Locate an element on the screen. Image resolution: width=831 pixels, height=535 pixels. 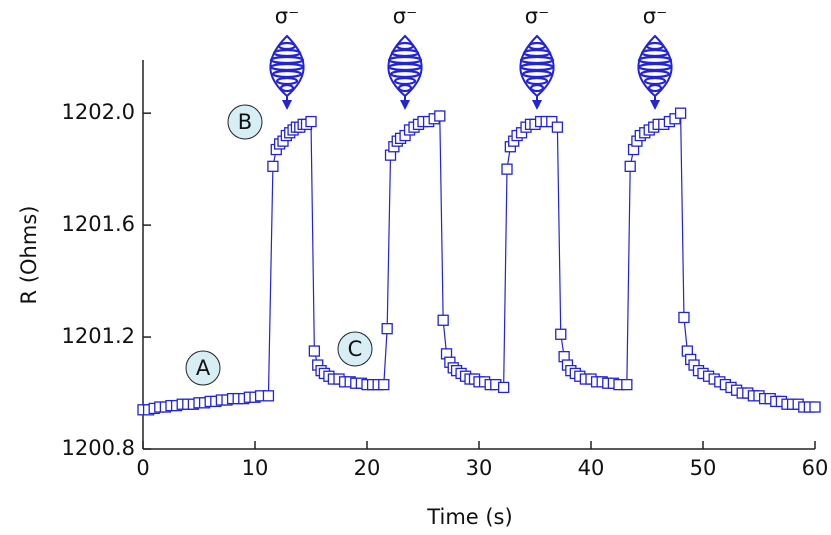
annotation-label: B is located at coordinates (245, 122).